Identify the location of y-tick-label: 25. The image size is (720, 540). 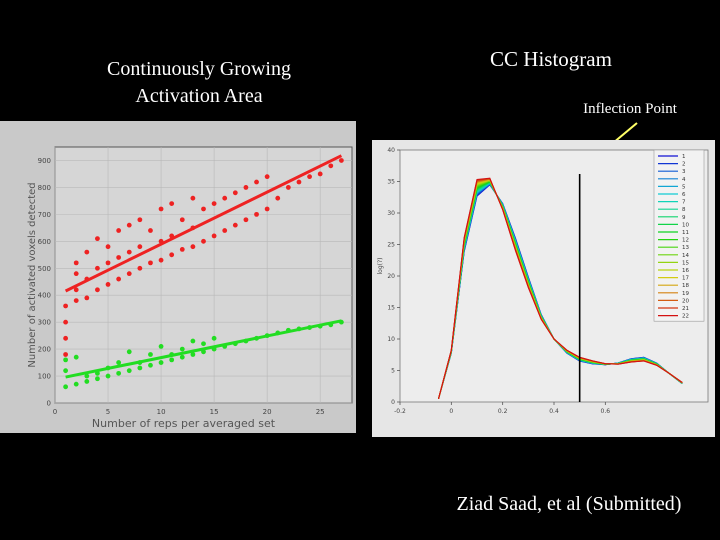
(391, 245).